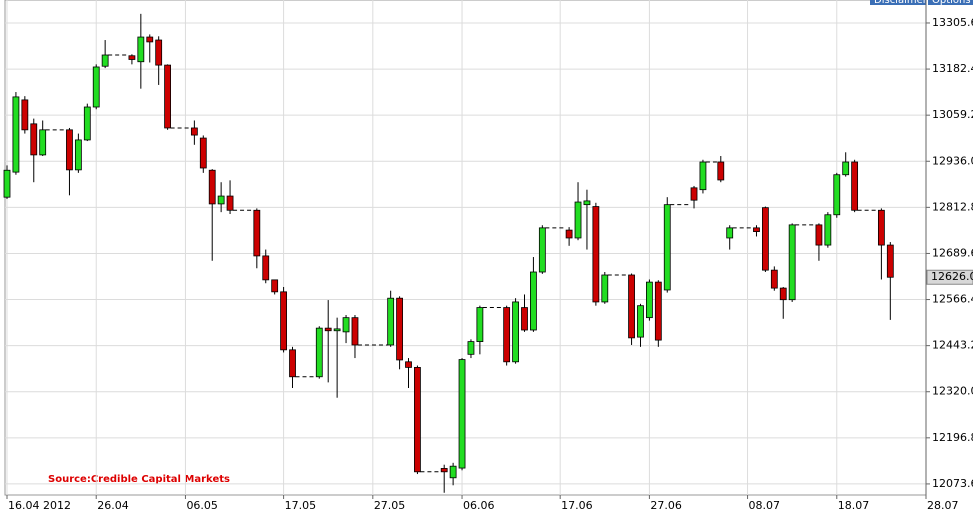  What do you see at coordinates (854, 505) in the screenshot?
I see `x-tick-label: 18.07` at bounding box center [854, 505].